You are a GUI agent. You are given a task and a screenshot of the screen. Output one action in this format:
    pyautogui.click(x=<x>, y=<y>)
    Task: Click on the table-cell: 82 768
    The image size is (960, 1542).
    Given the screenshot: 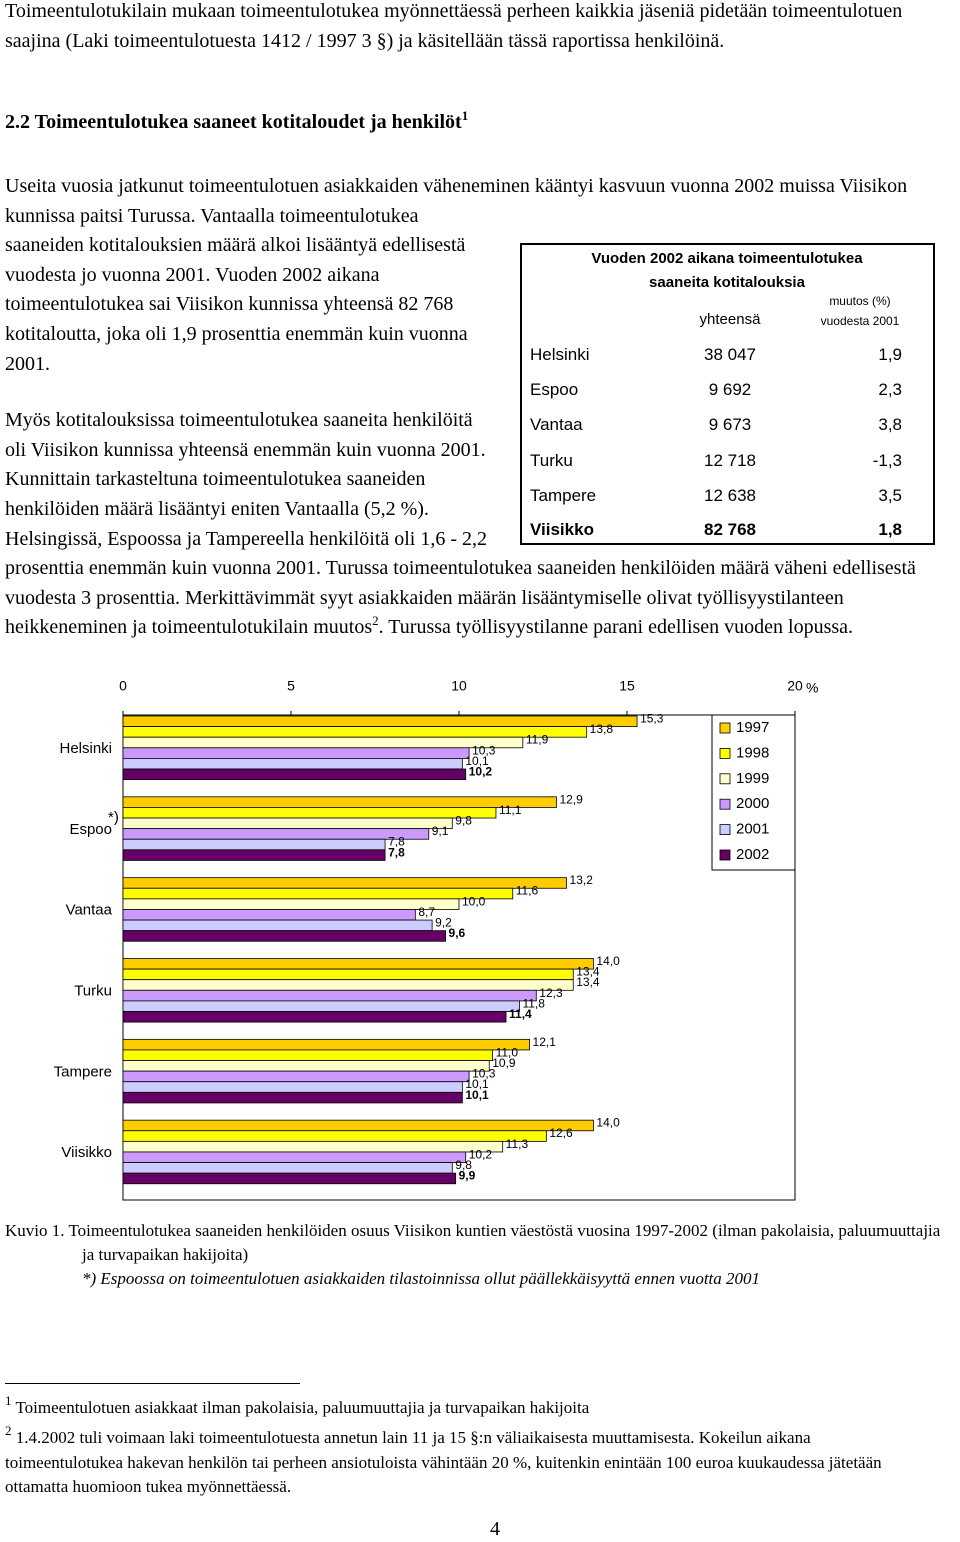 What is the action you would take?
    pyautogui.click(x=730, y=529)
    